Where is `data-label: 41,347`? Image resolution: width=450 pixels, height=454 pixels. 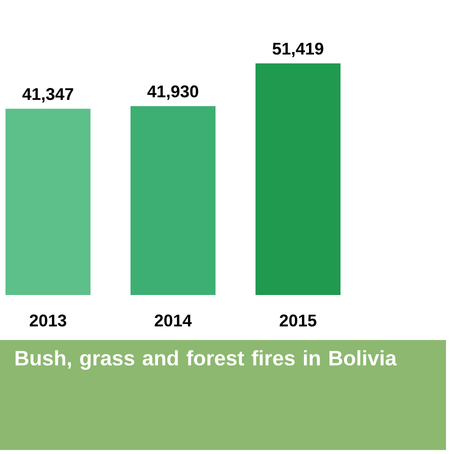
data-label: 41,347 is located at coordinates (48, 95).